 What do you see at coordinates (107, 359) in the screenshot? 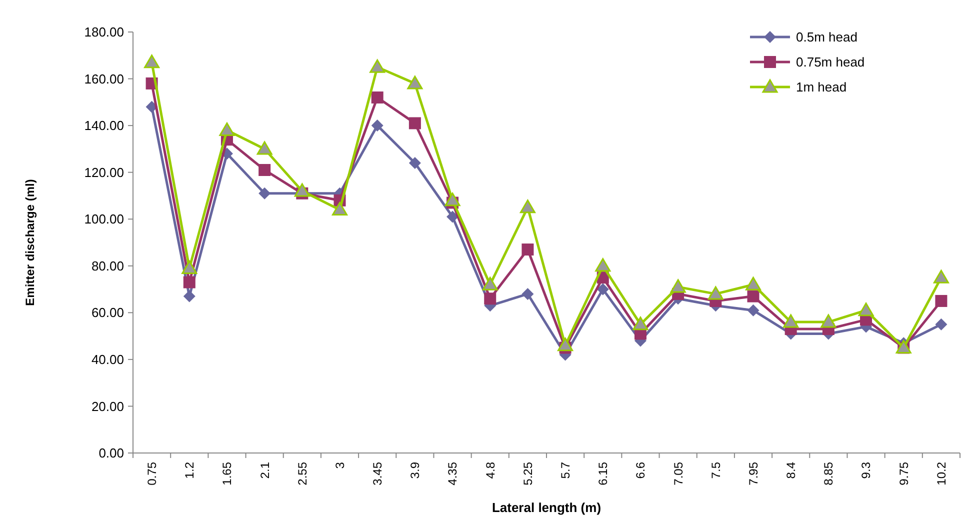
I see `y-tick-label: 40.00` at bounding box center [107, 359].